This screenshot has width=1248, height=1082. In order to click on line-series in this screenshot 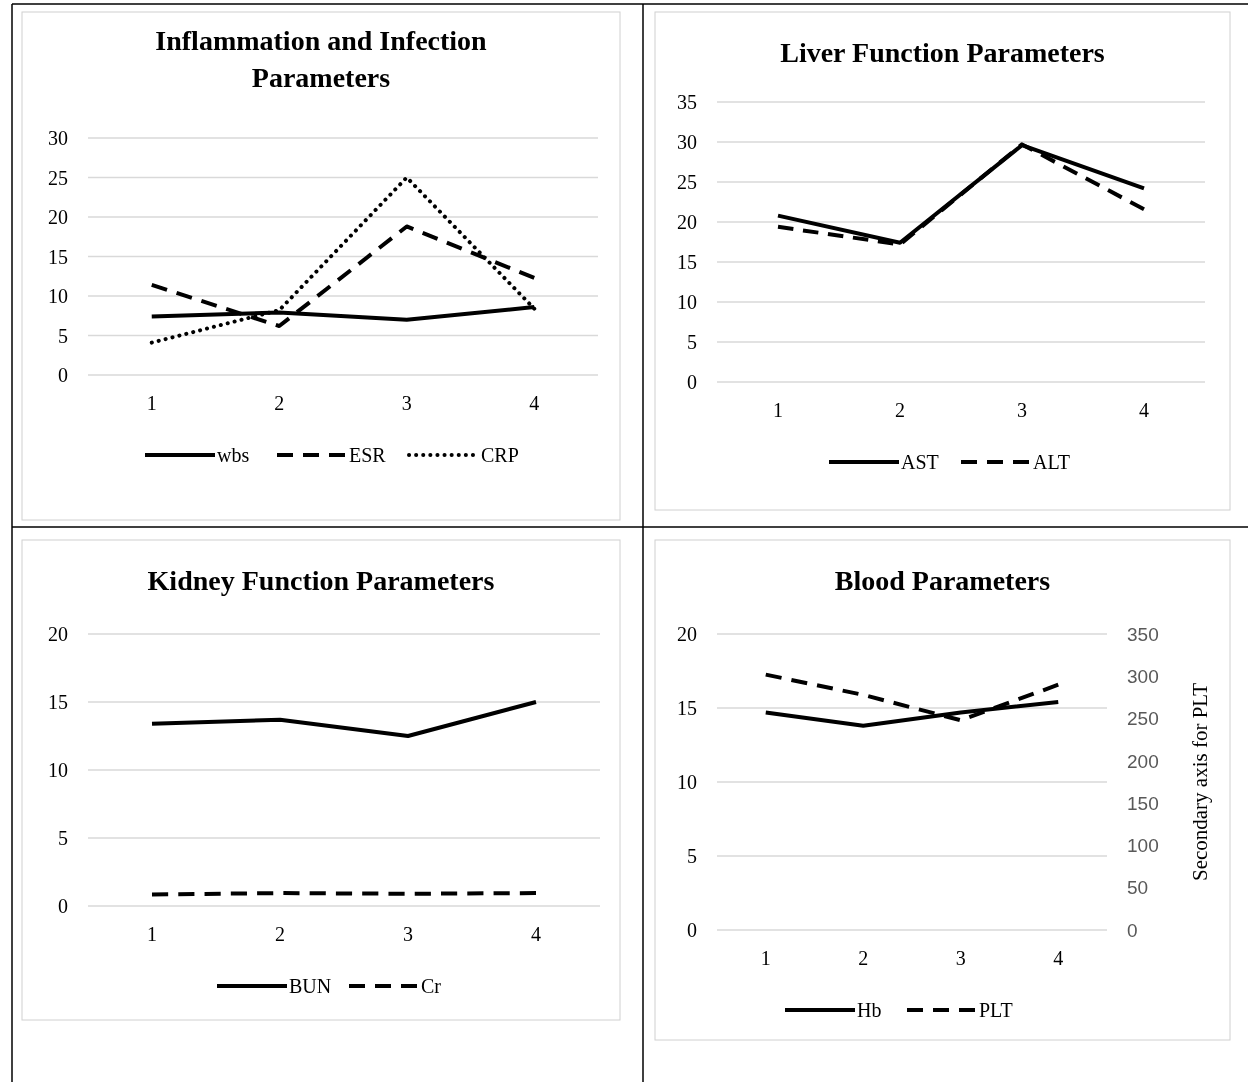, I will do `click(344, 719)`.